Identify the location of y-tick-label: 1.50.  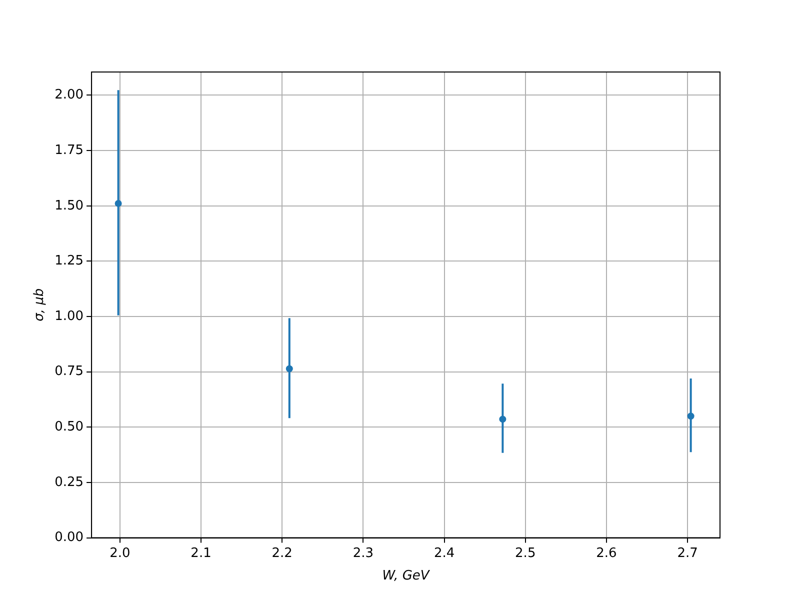
(69, 206).